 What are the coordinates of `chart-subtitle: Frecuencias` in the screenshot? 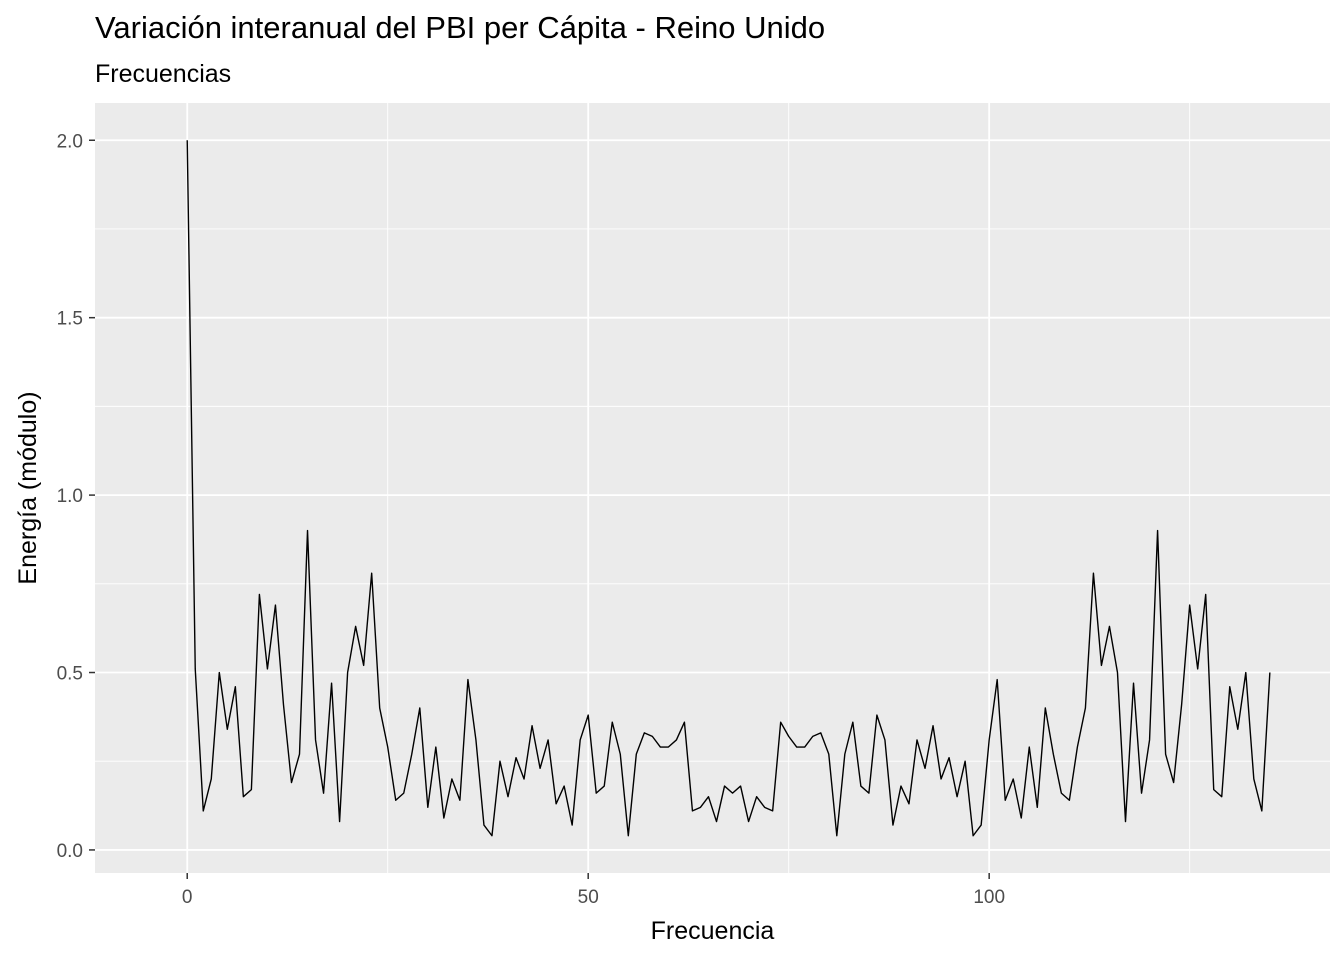 It's located at (163, 74).